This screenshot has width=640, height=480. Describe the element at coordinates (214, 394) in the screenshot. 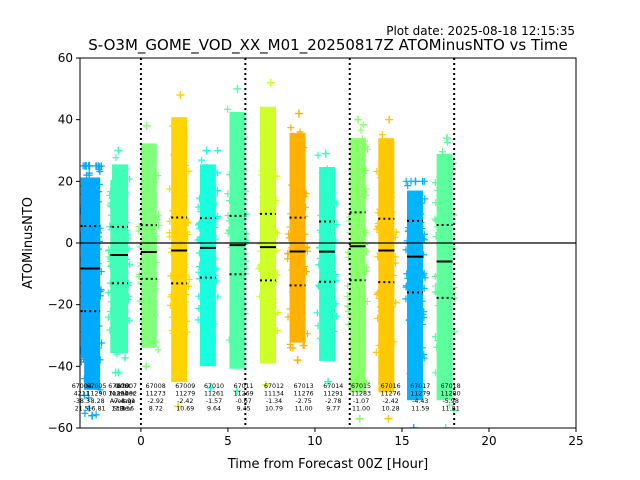

I see `stats-line: 11261` at that location.